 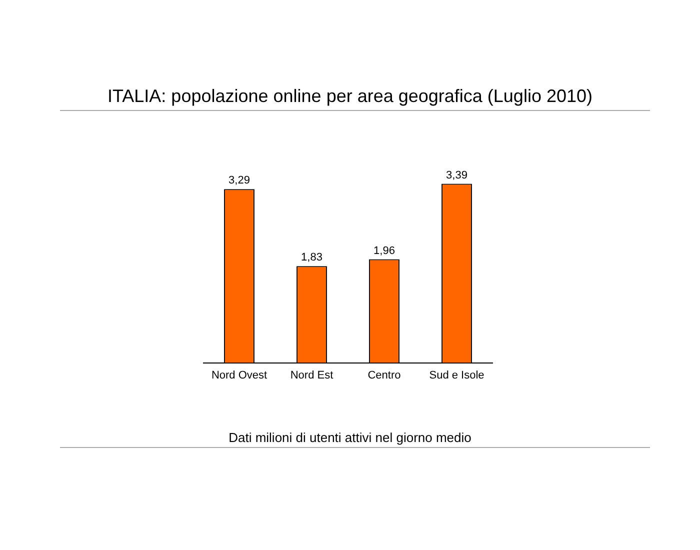 I want to click on data-label: 1,83, so click(x=311, y=258).